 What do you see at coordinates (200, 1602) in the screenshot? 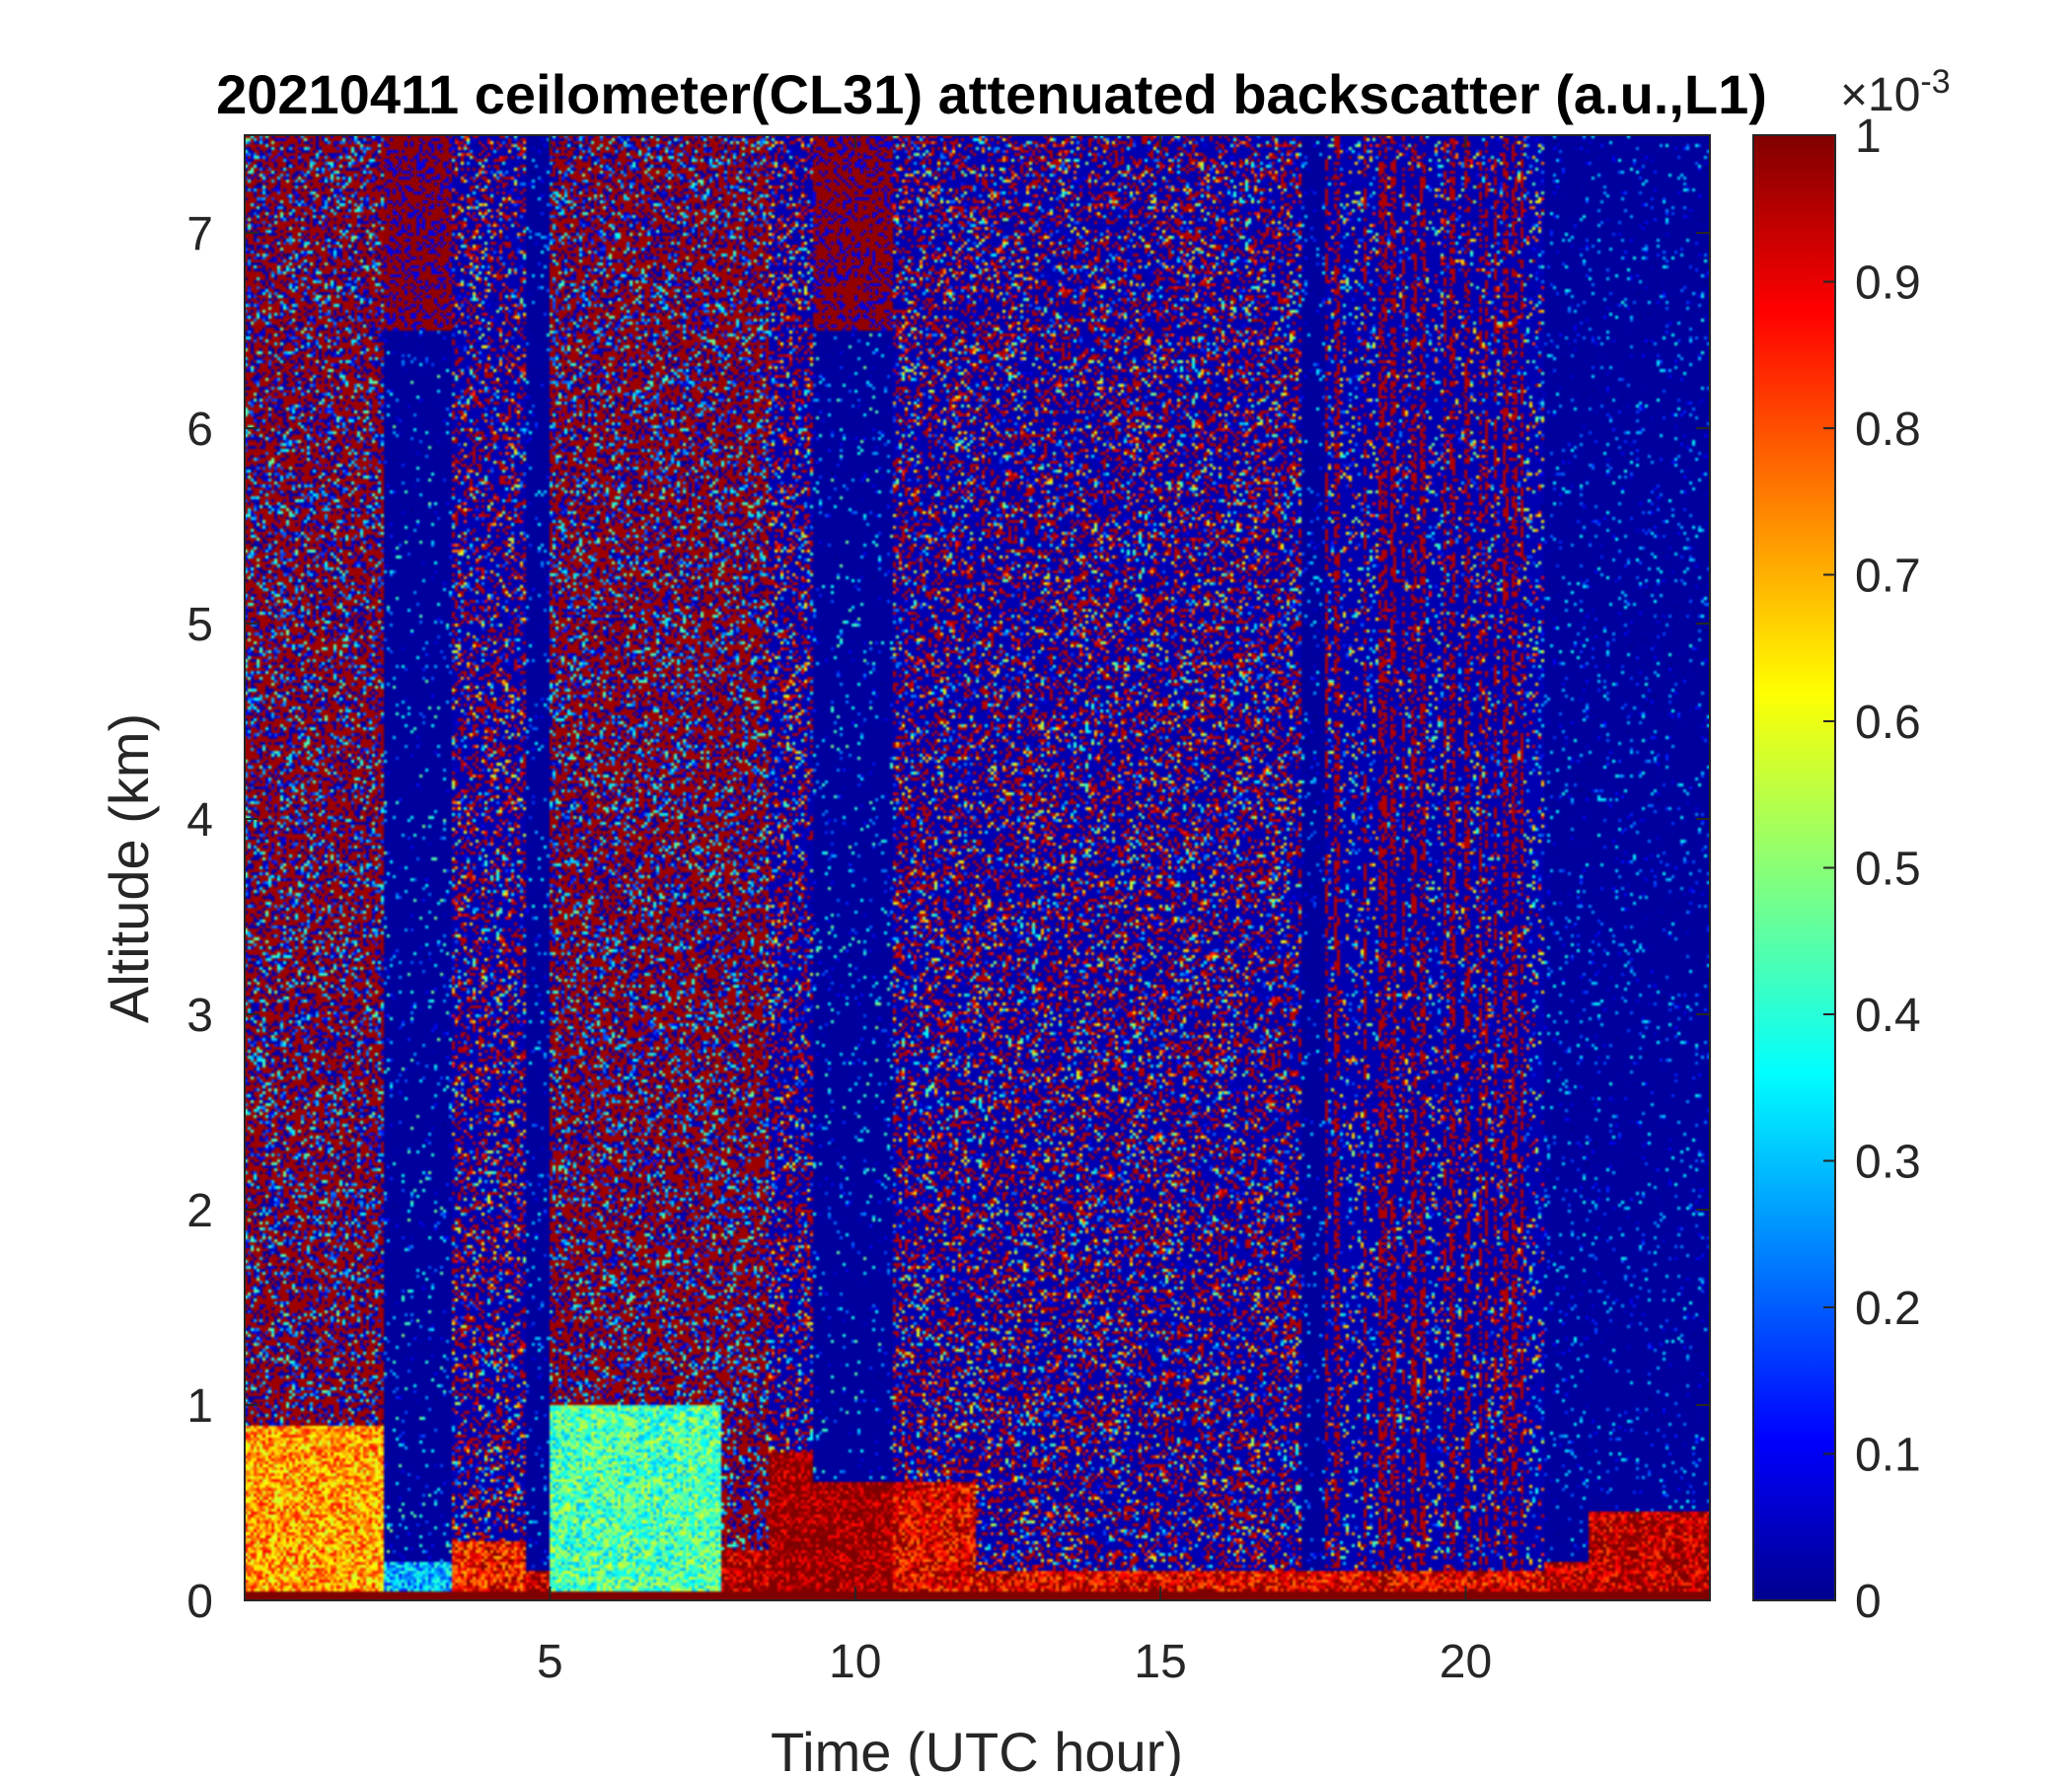
I see `y-tick-label: 0` at bounding box center [200, 1602].